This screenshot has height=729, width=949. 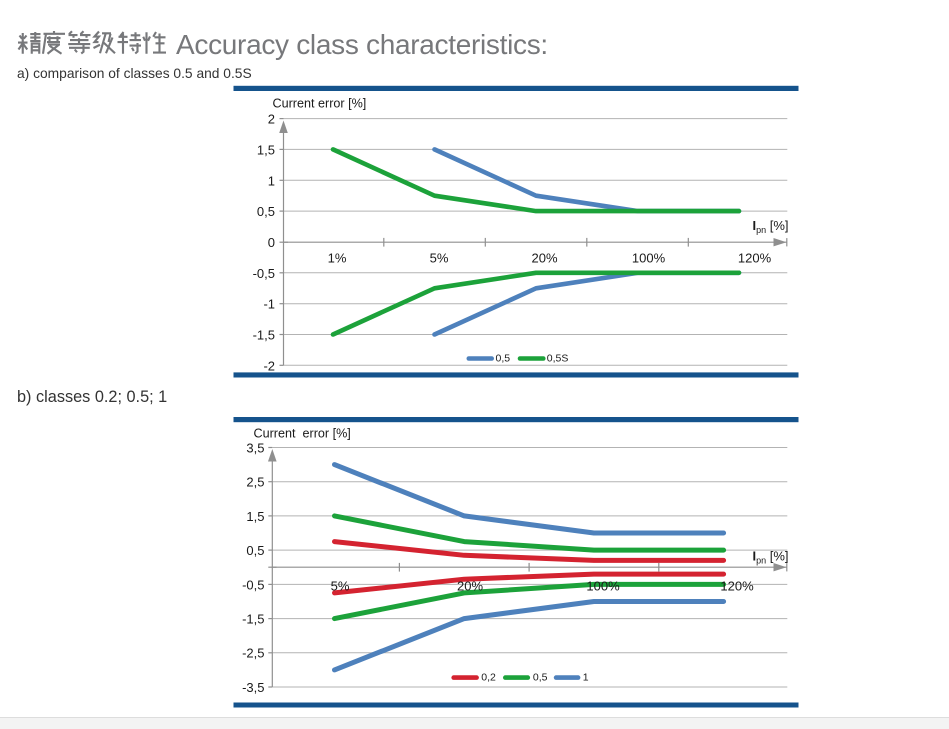 What do you see at coordinates (255, 482) in the screenshot?
I see `svg-text: 2,5` at bounding box center [255, 482].